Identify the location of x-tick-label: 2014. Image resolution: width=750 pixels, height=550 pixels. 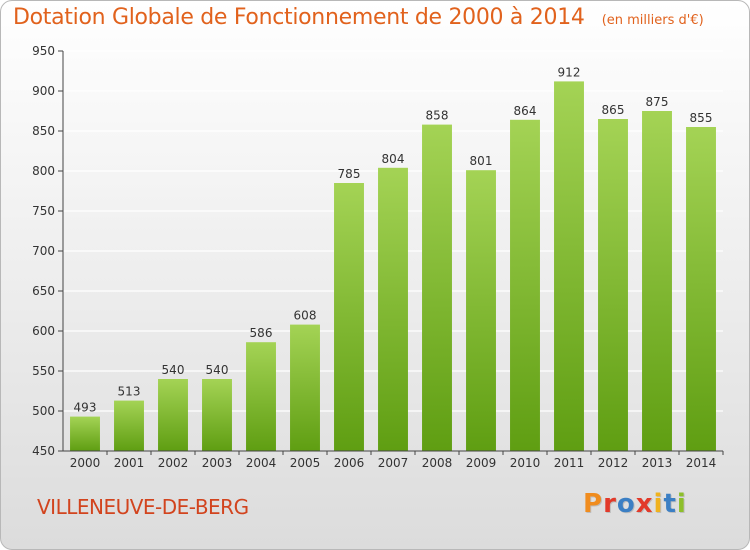
(701, 463).